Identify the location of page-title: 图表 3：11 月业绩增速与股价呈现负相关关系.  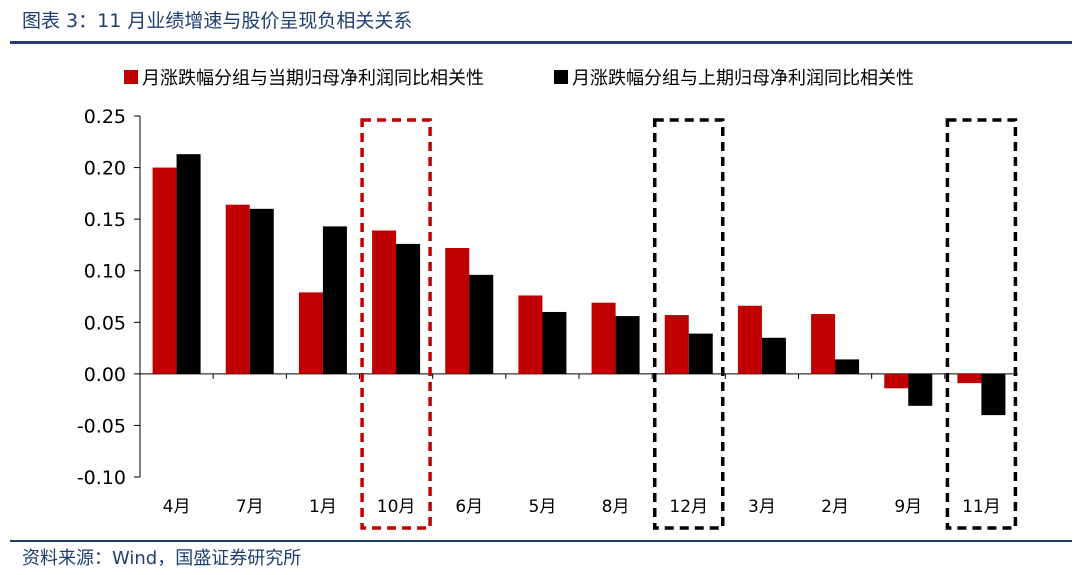
(217, 21).